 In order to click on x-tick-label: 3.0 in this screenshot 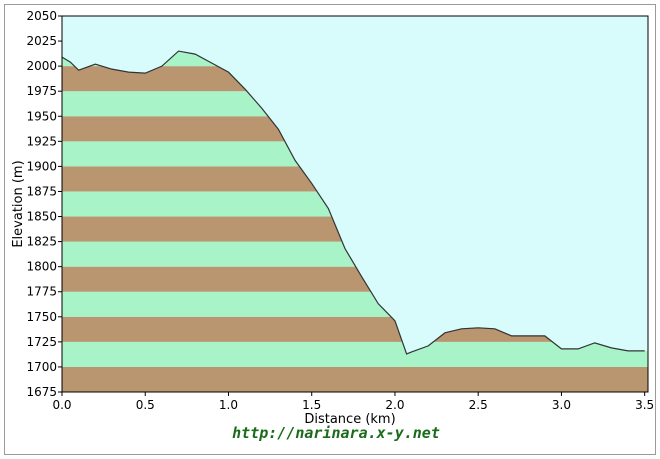, I will do `click(561, 405)`.